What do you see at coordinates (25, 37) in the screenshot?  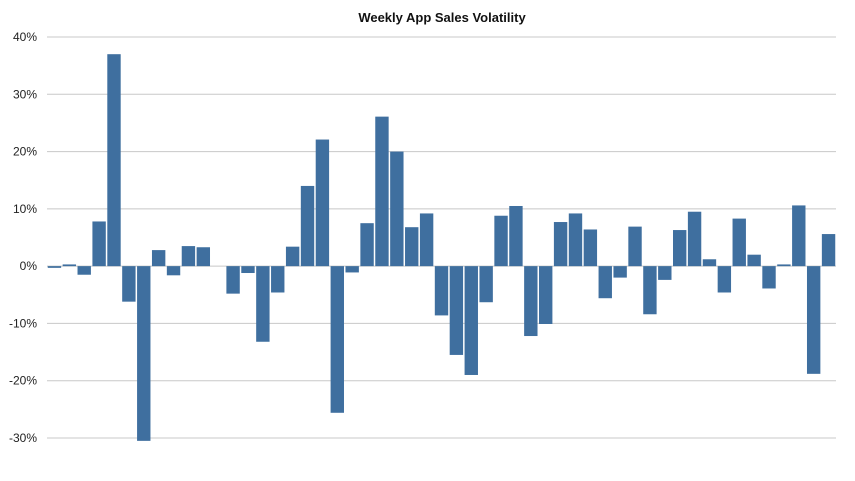 I see `y-tick-label: 40%` at bounding box center [25, 37].